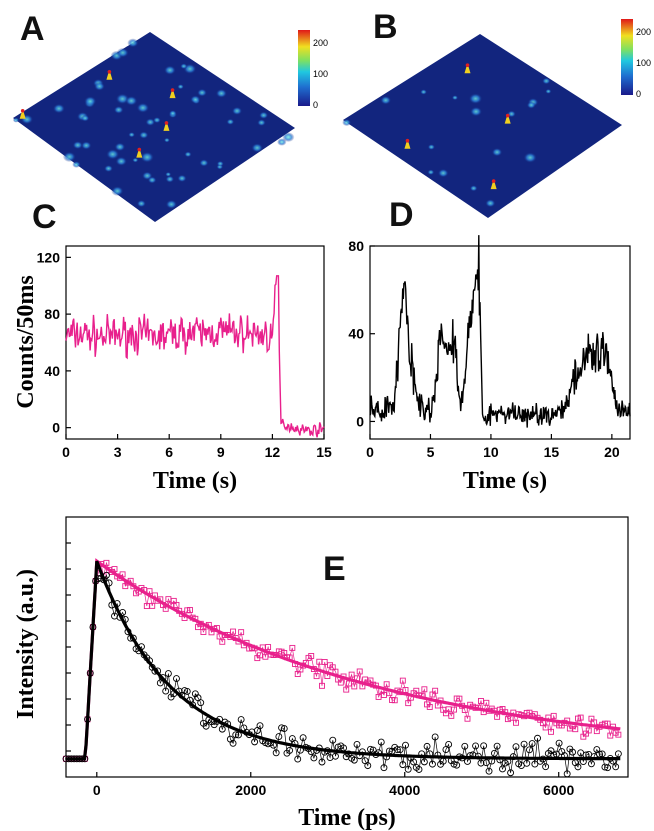 This screenshot has width=654, height=831. I want to click on chart-c-xlabel: Time (s), so click(195, 481).